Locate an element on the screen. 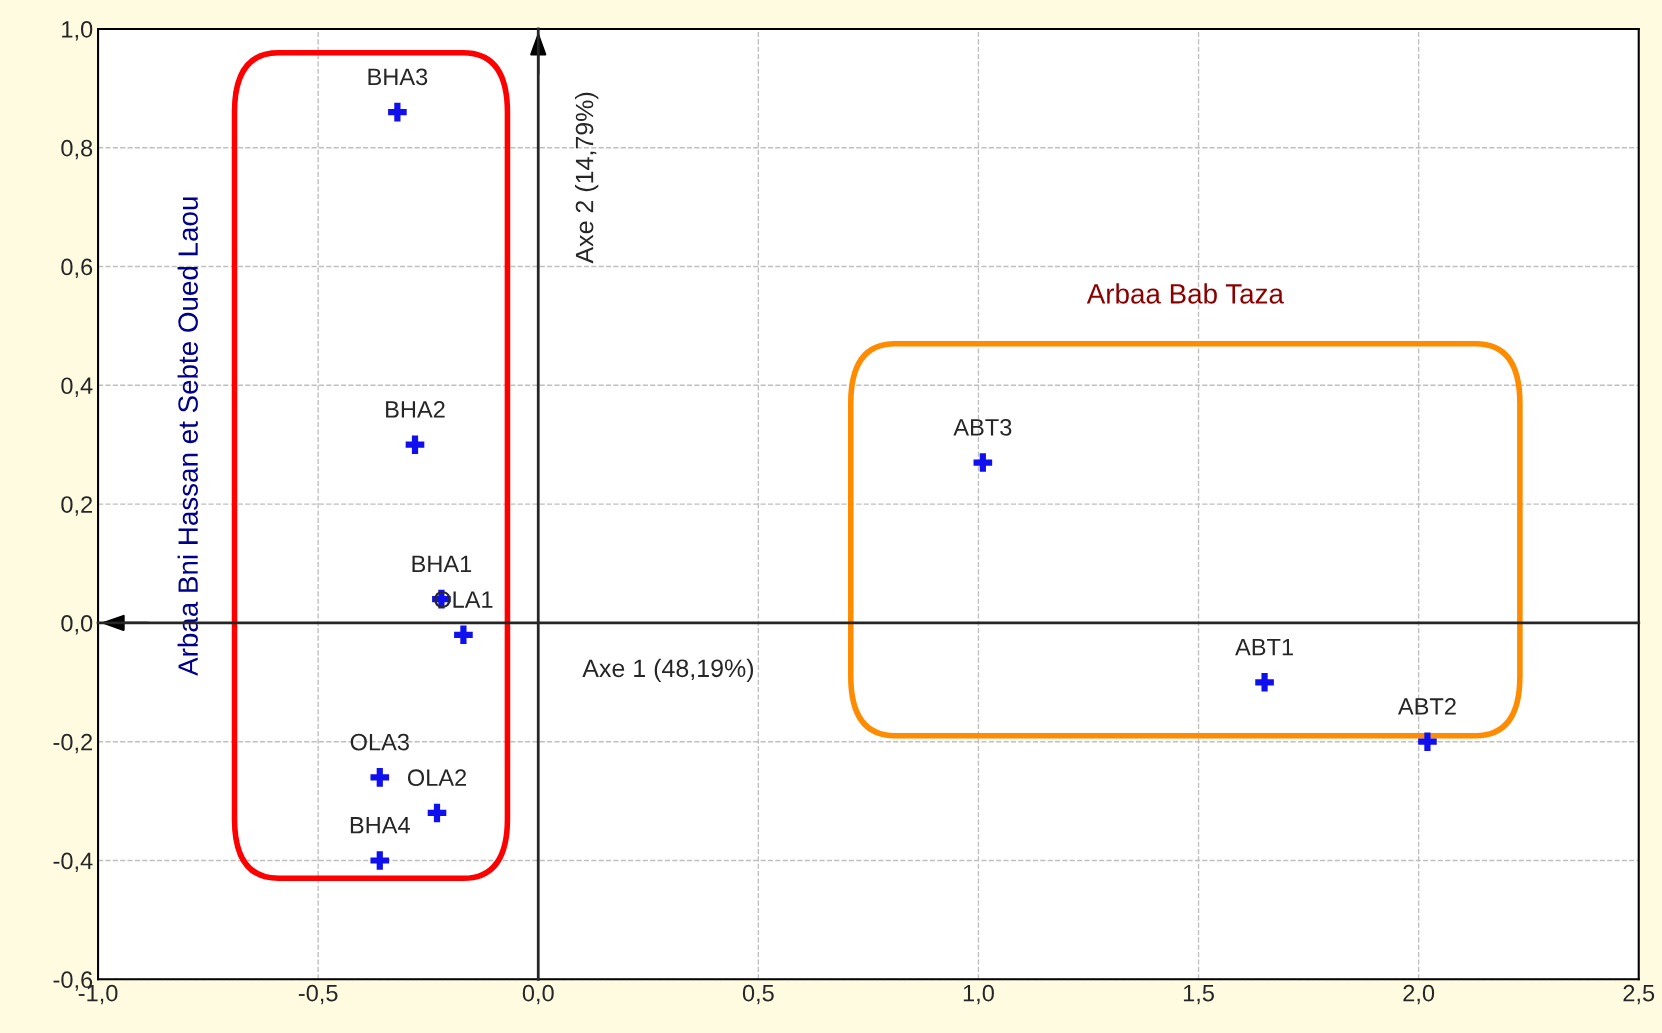 The image size is (1662, 1033). annotation: BHA3 is located at coordinates (398, 77).